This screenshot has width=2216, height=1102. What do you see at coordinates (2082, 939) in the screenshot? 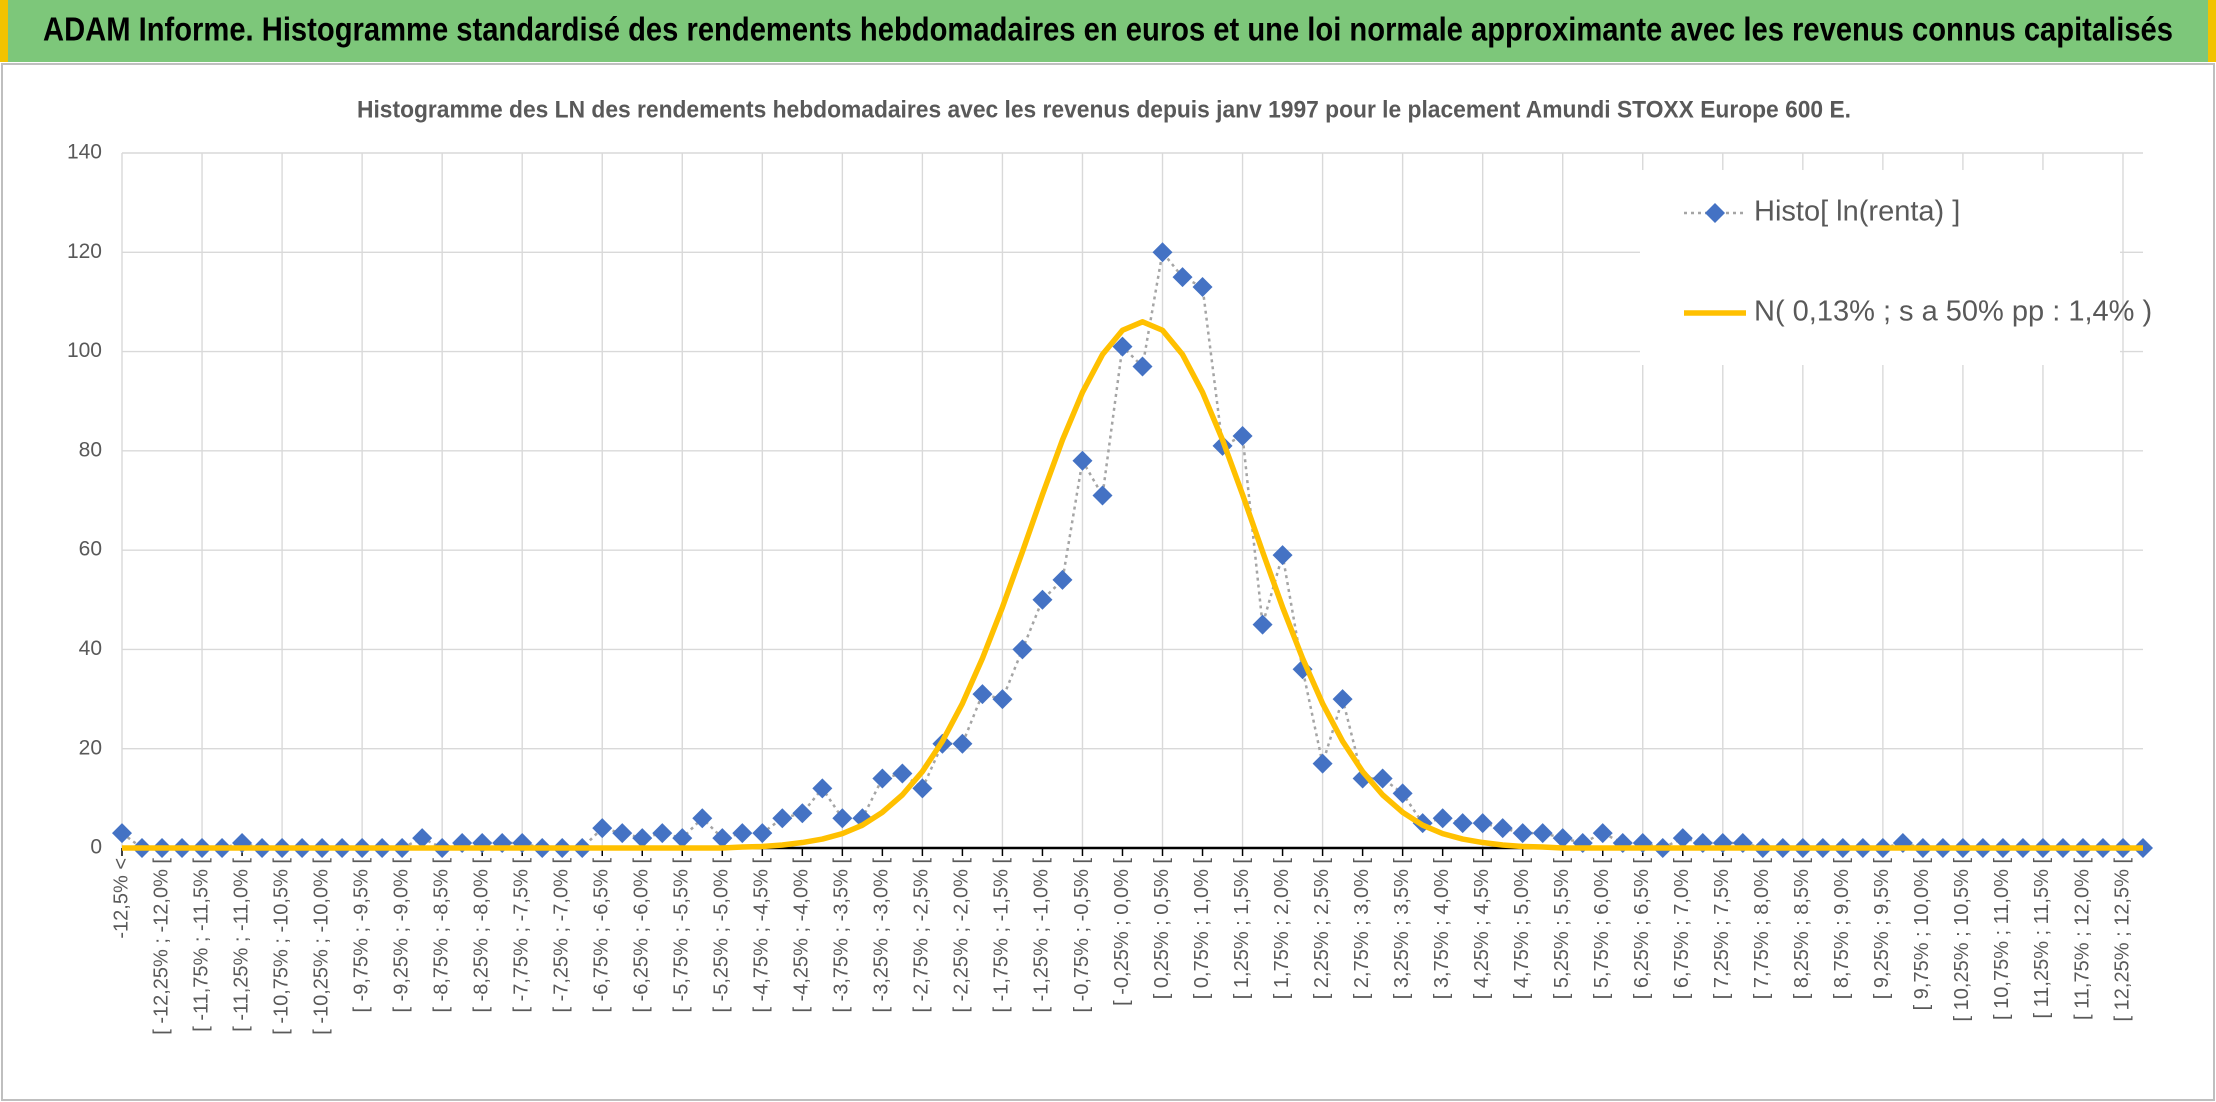
I see `x-tick-label: [ 11,75% ; 12,0% [` at bounding box center [2082, 939].